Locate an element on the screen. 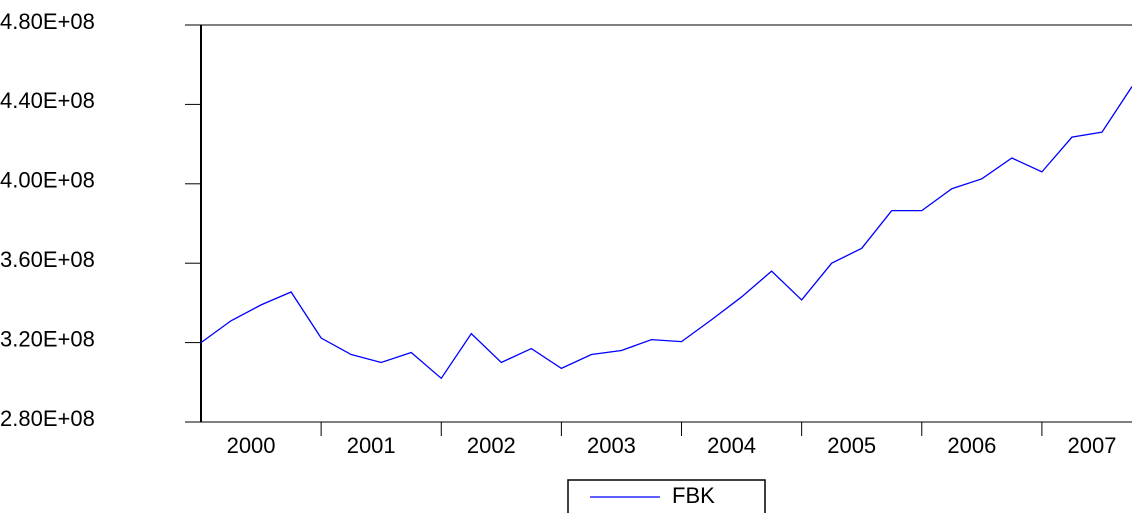  x-tick-label: 2006 is located at coordinates (971, 445).